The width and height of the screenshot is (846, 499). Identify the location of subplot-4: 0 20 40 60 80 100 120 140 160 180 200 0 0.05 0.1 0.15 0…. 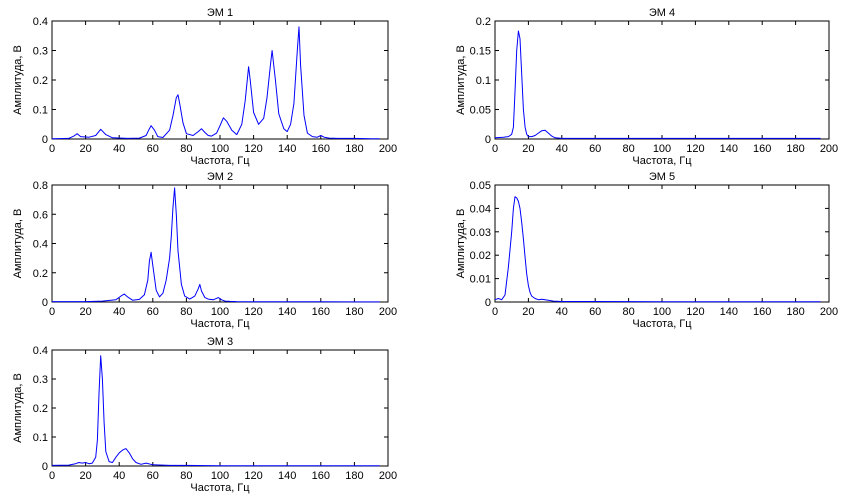
(646, 87).